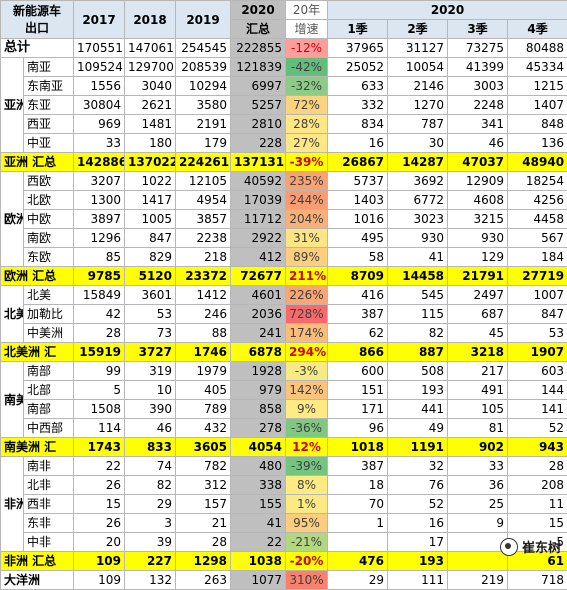  I want to click on cell-q1: 5737, so click(358, 181).